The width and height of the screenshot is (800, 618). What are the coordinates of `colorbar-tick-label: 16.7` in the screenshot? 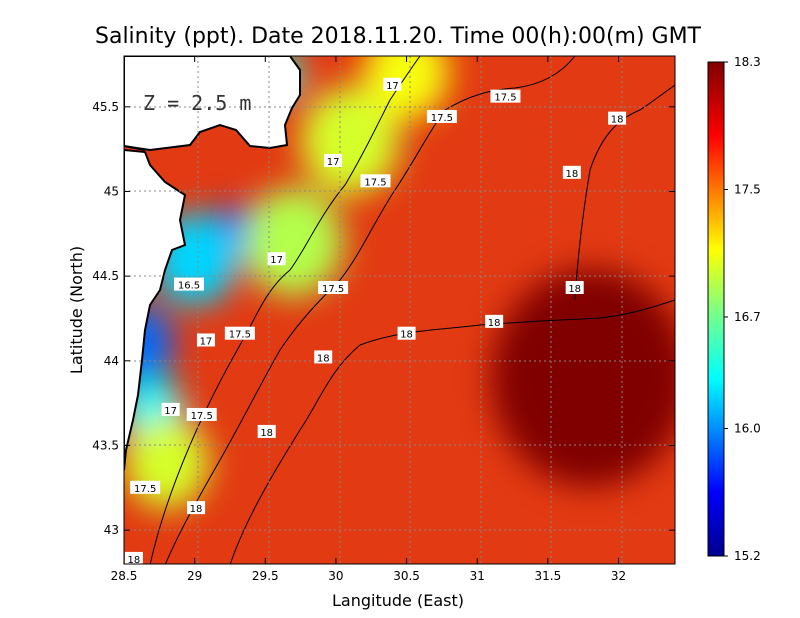 It's located at (747, 317).